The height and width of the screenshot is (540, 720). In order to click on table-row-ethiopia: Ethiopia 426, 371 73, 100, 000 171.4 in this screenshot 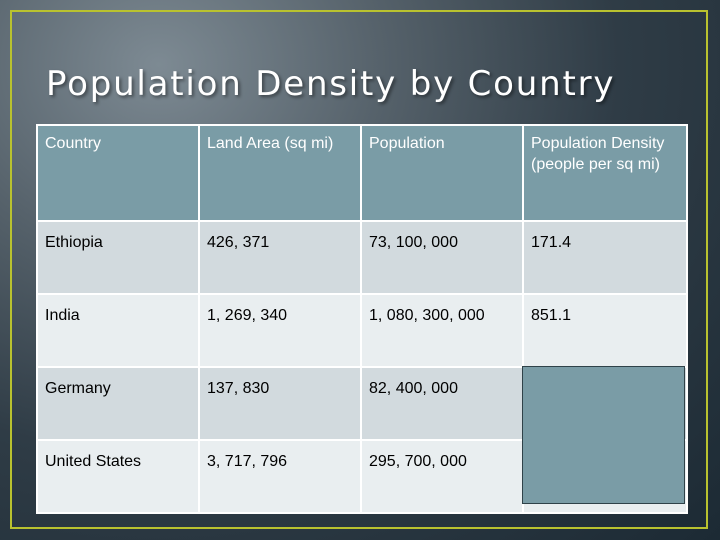, I will do `click(362, 257)`.